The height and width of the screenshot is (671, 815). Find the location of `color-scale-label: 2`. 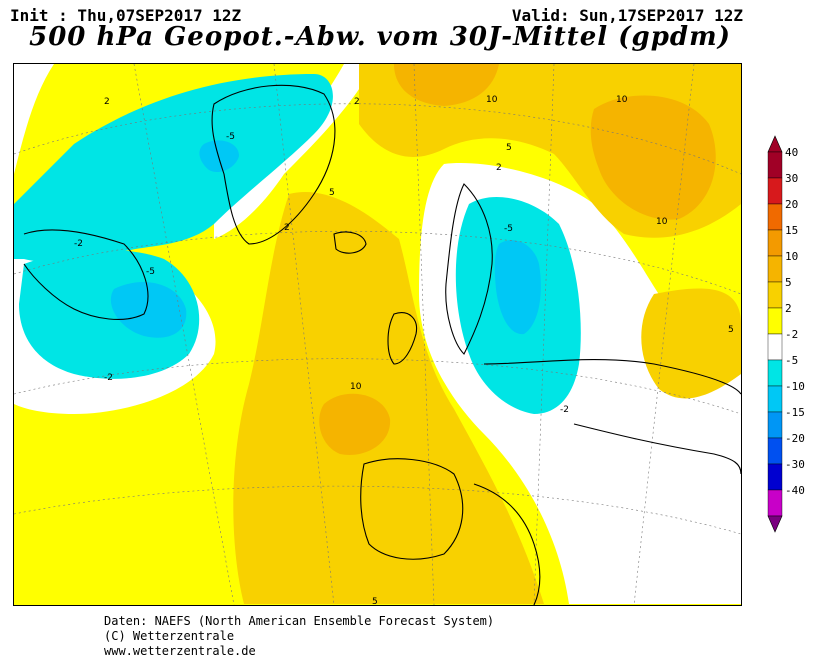

color-scale-label: 2 is located at coordinates (788, 308).